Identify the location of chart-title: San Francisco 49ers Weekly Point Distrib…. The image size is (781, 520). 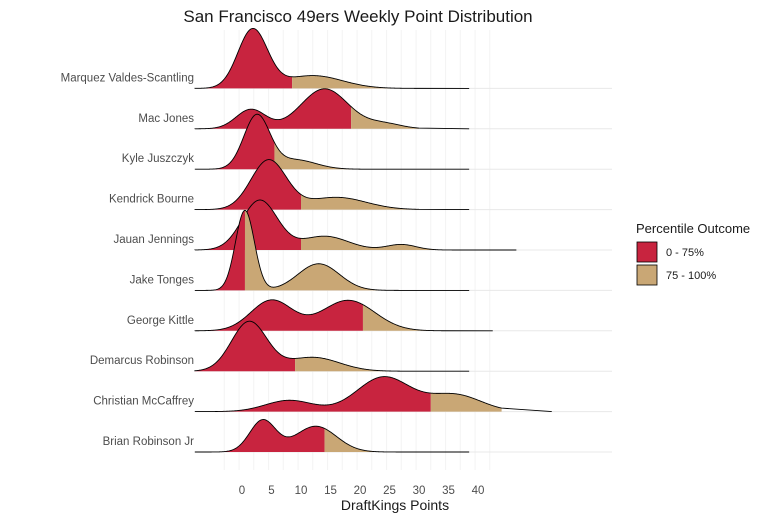
(357, 16).